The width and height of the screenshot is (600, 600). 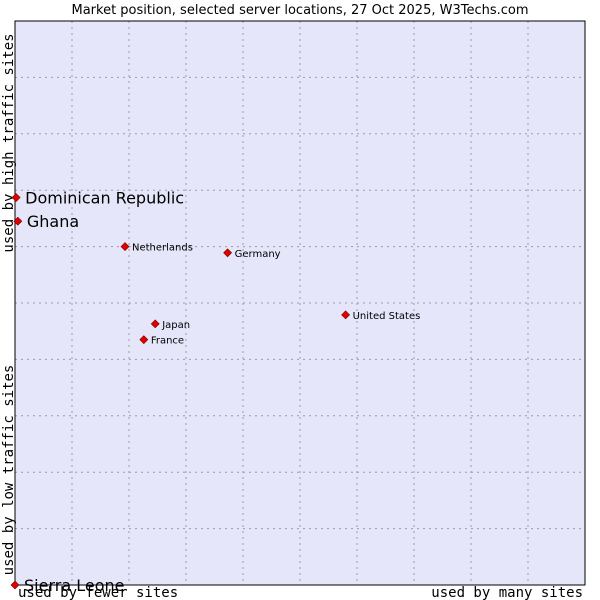 What do you see at coordinates (104, 198) in the screenshot?
I see `point-label: Dominican Republic` at bounding box center [104, 198].